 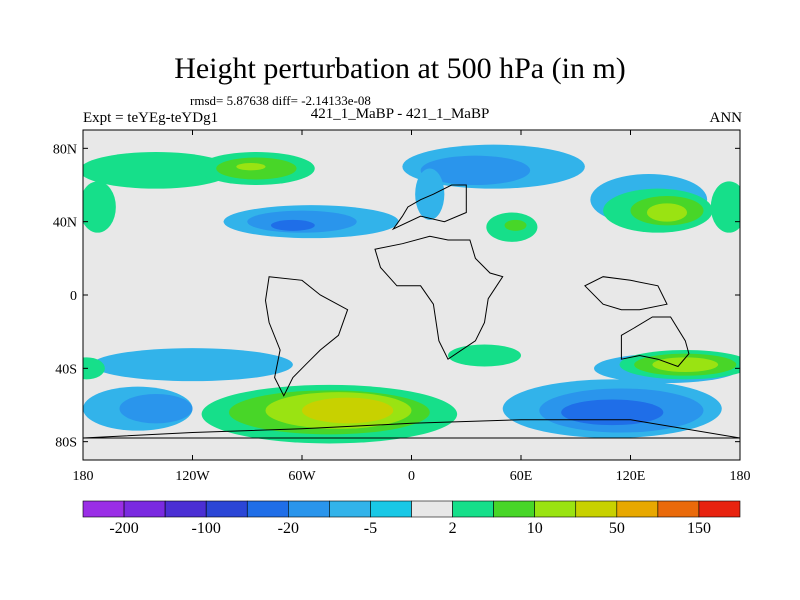 I want to click on blob-sib-arm, so click(x=430, y=194).